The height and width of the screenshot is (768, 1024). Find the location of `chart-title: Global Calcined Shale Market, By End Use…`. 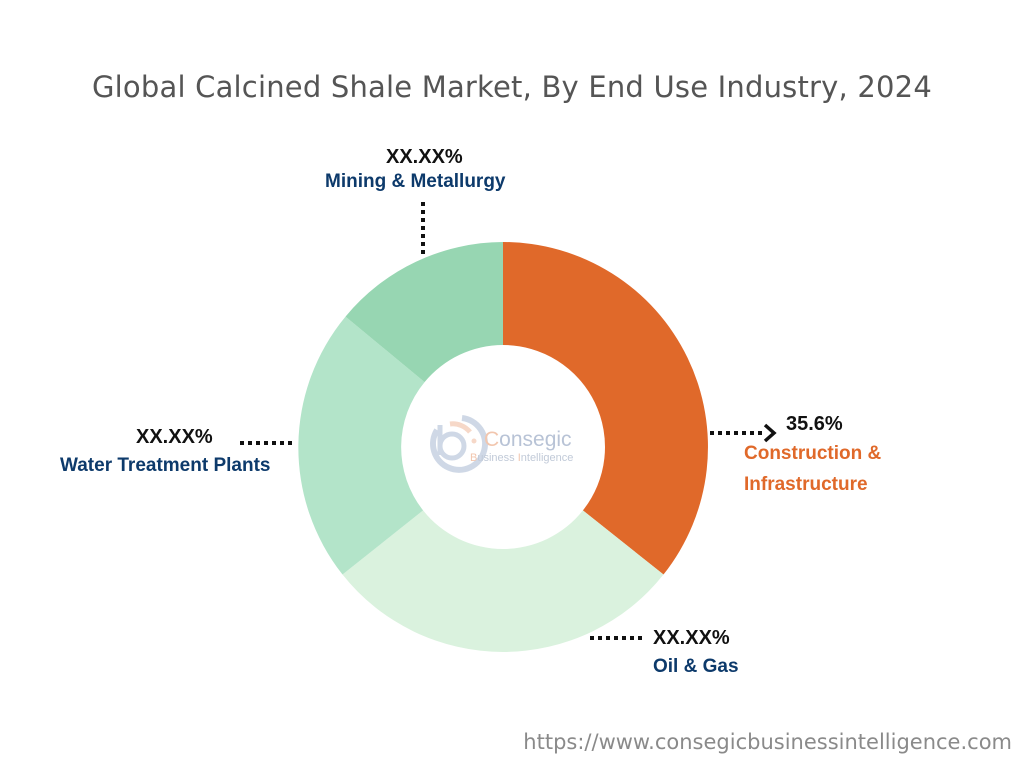

chart-title: Global Calcined Shale Market, By End Use… is located at coordinates (512, 87).